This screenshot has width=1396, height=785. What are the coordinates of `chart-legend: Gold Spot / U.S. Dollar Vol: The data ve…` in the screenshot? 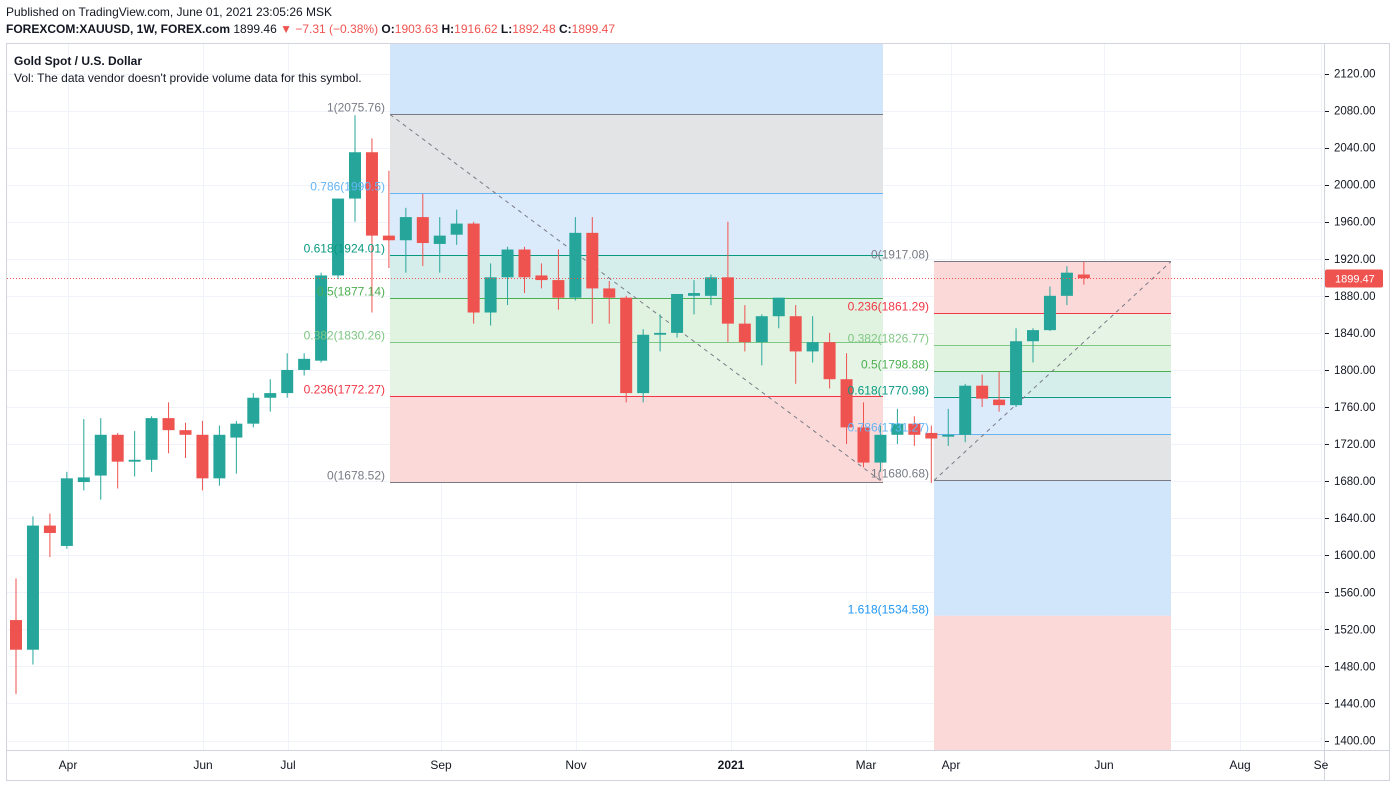 It's located at (188, 70).